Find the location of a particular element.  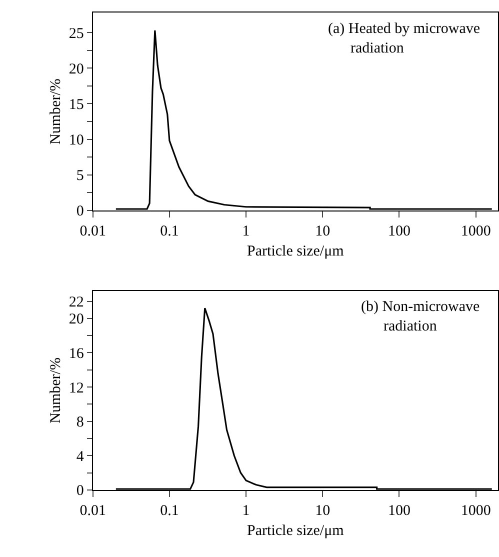

y-tick-label: 12 is located at coordinates (76, 388).